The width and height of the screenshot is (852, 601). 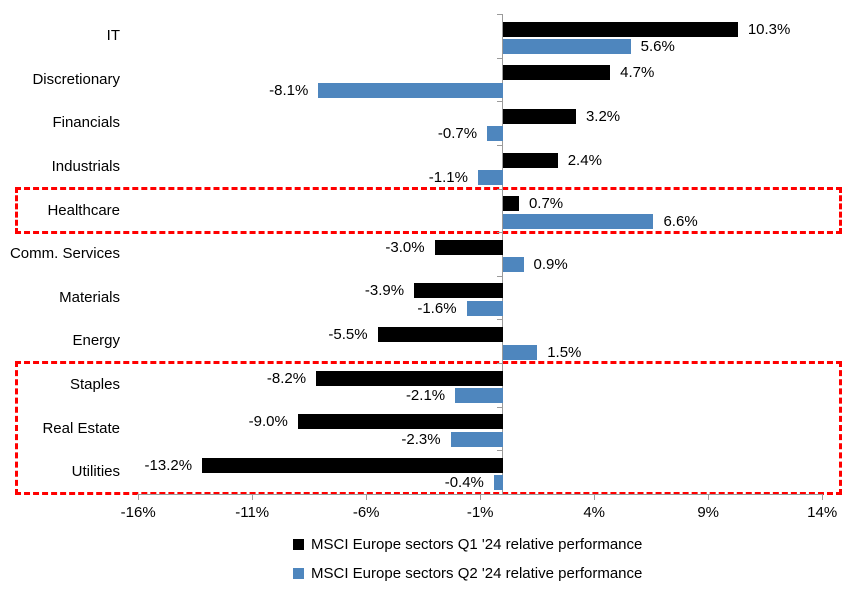 What do you see at coordinates (457, 134) in the screenshot?
I see `value-label-q2-financials: -0.7%` at bounding box center [457, 134].